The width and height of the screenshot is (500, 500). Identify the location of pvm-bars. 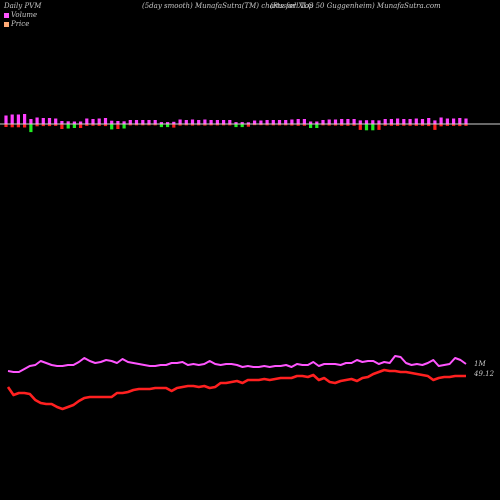
(236, 123).